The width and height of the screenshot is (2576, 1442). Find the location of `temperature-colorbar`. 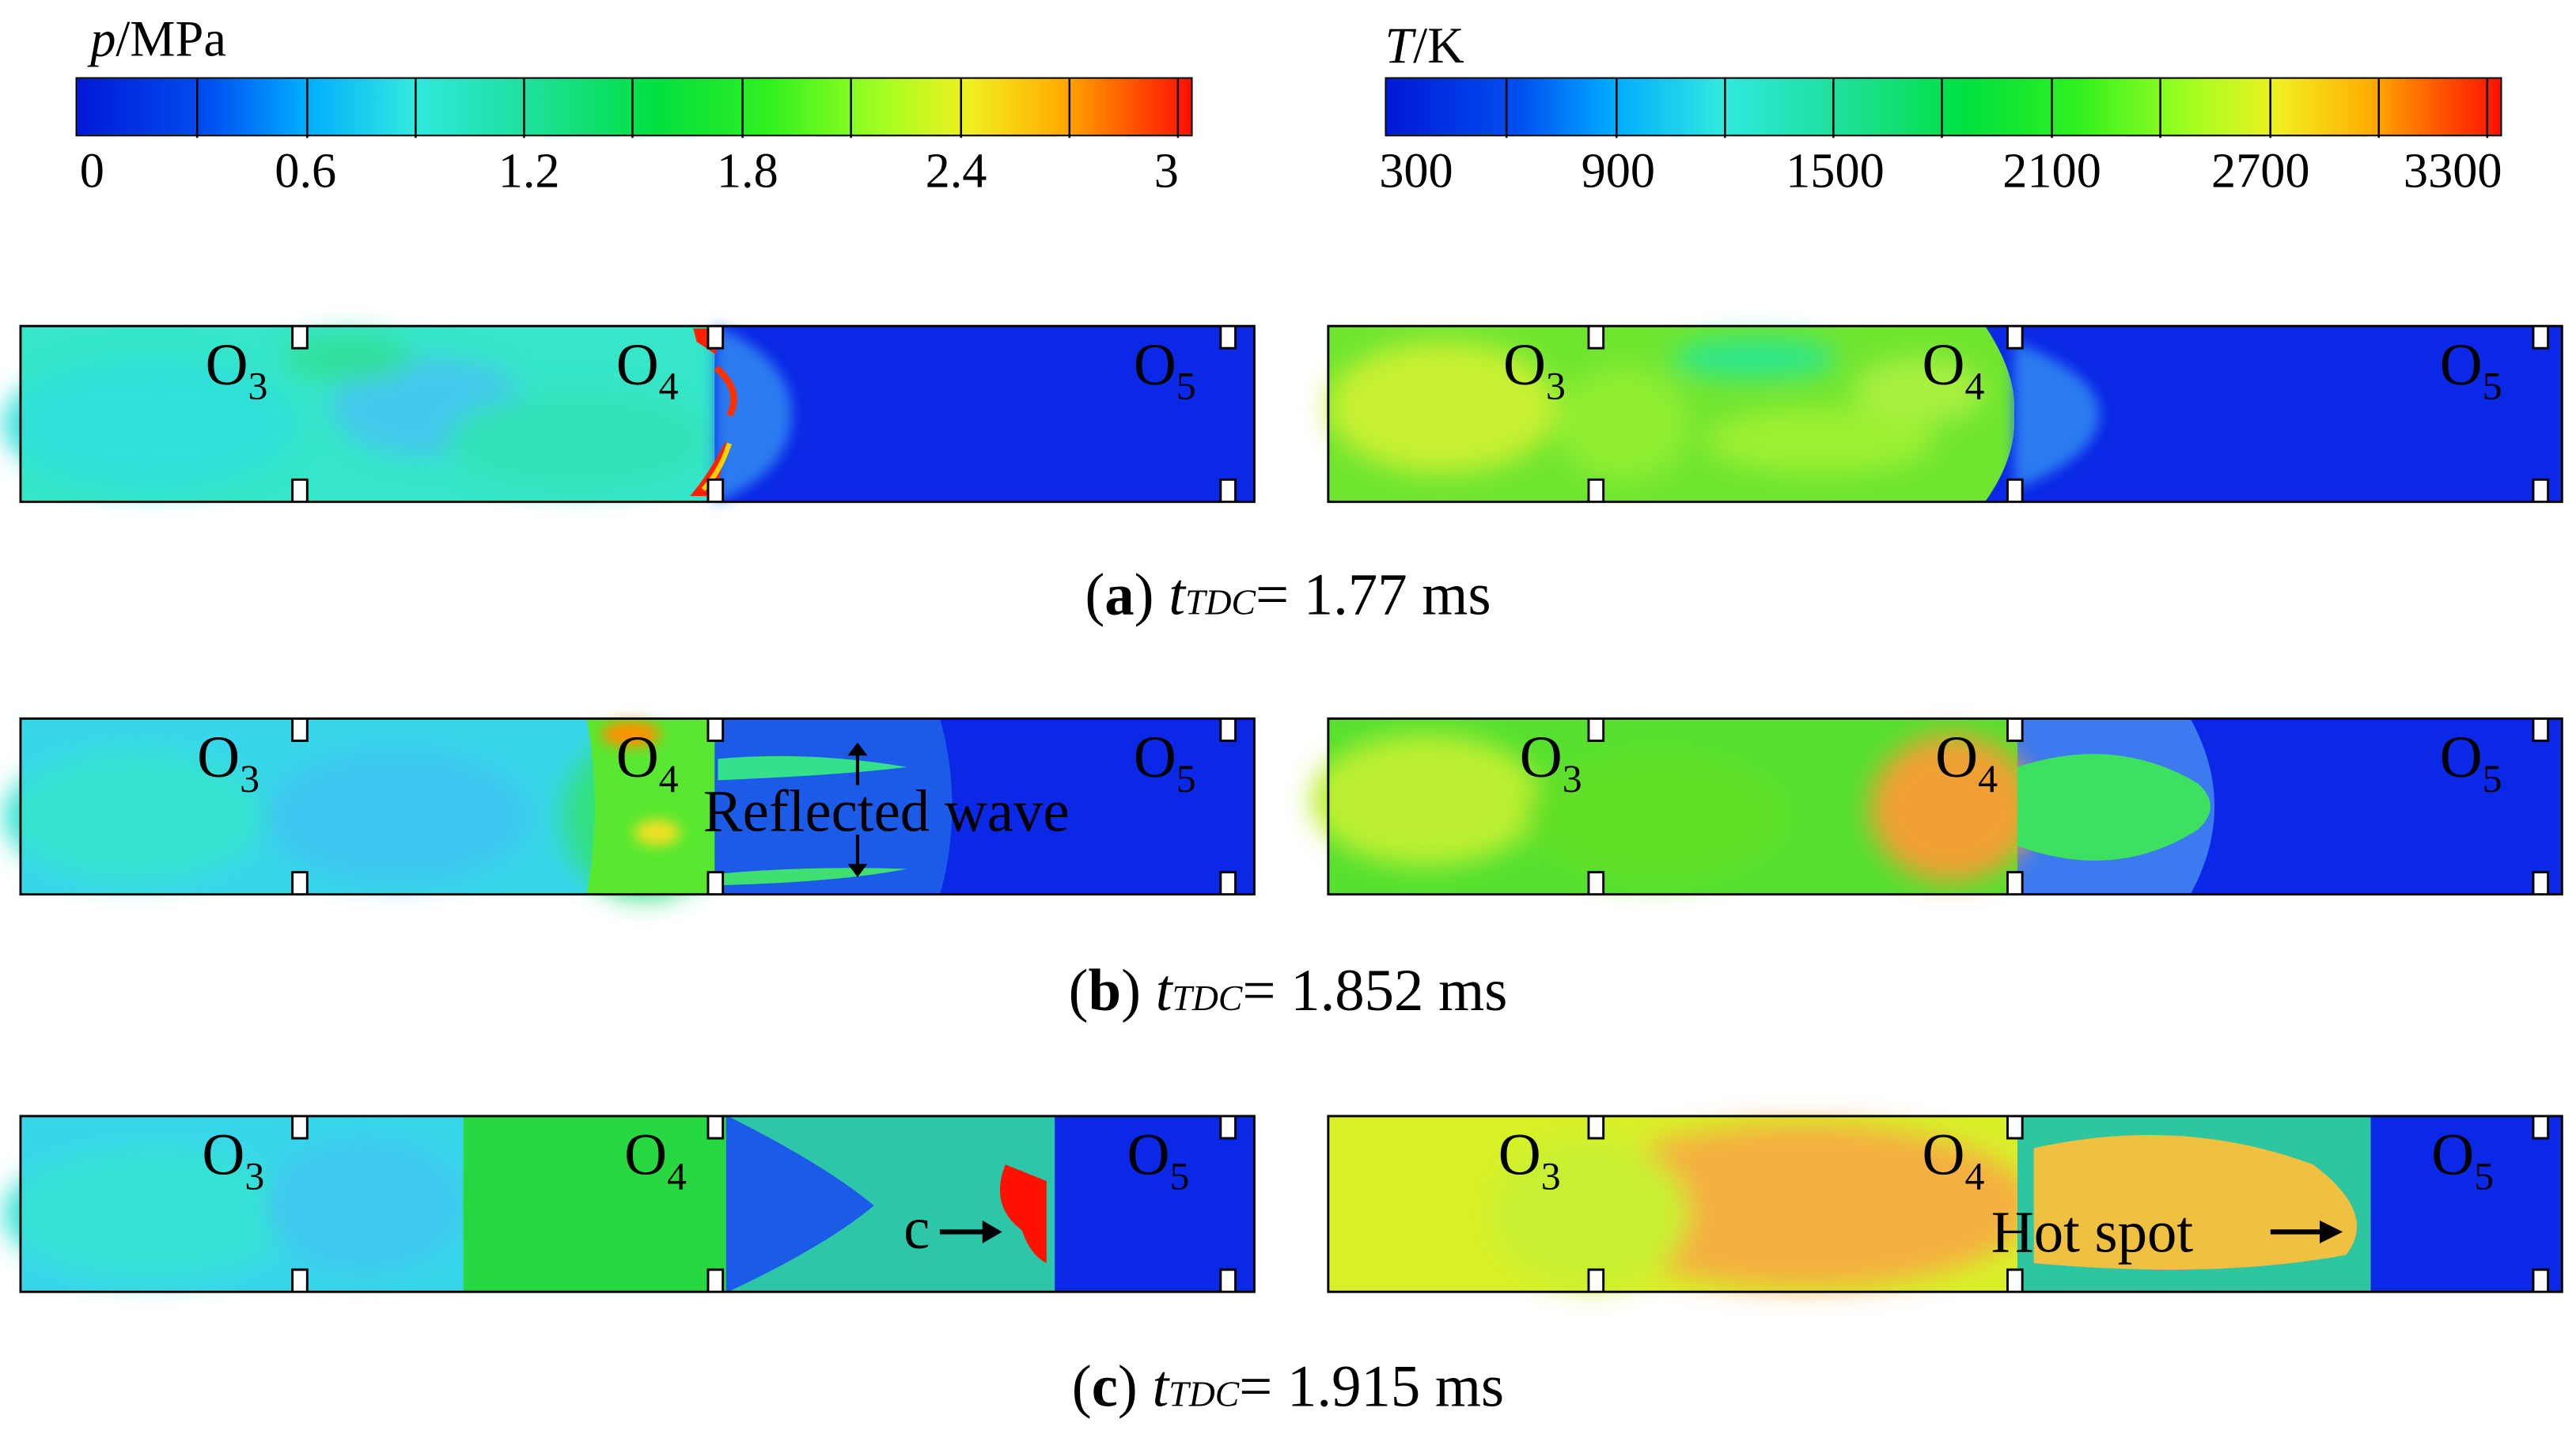

temperature-colorbar is located at coordinates (1943, 108).